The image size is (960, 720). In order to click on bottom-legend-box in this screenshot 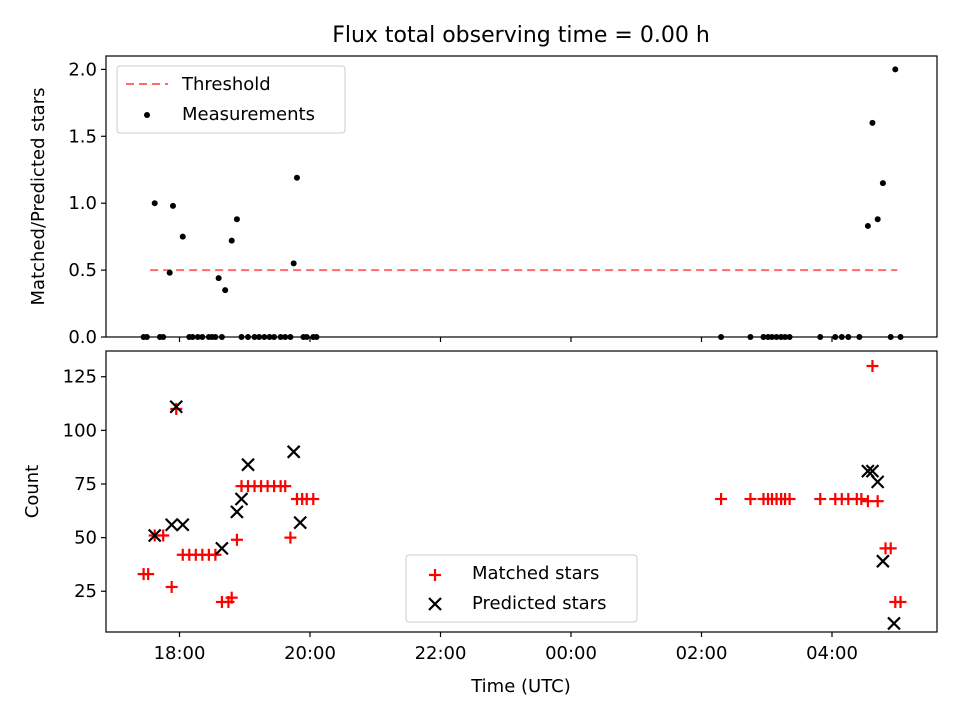, I will do `click(521, 588)`.